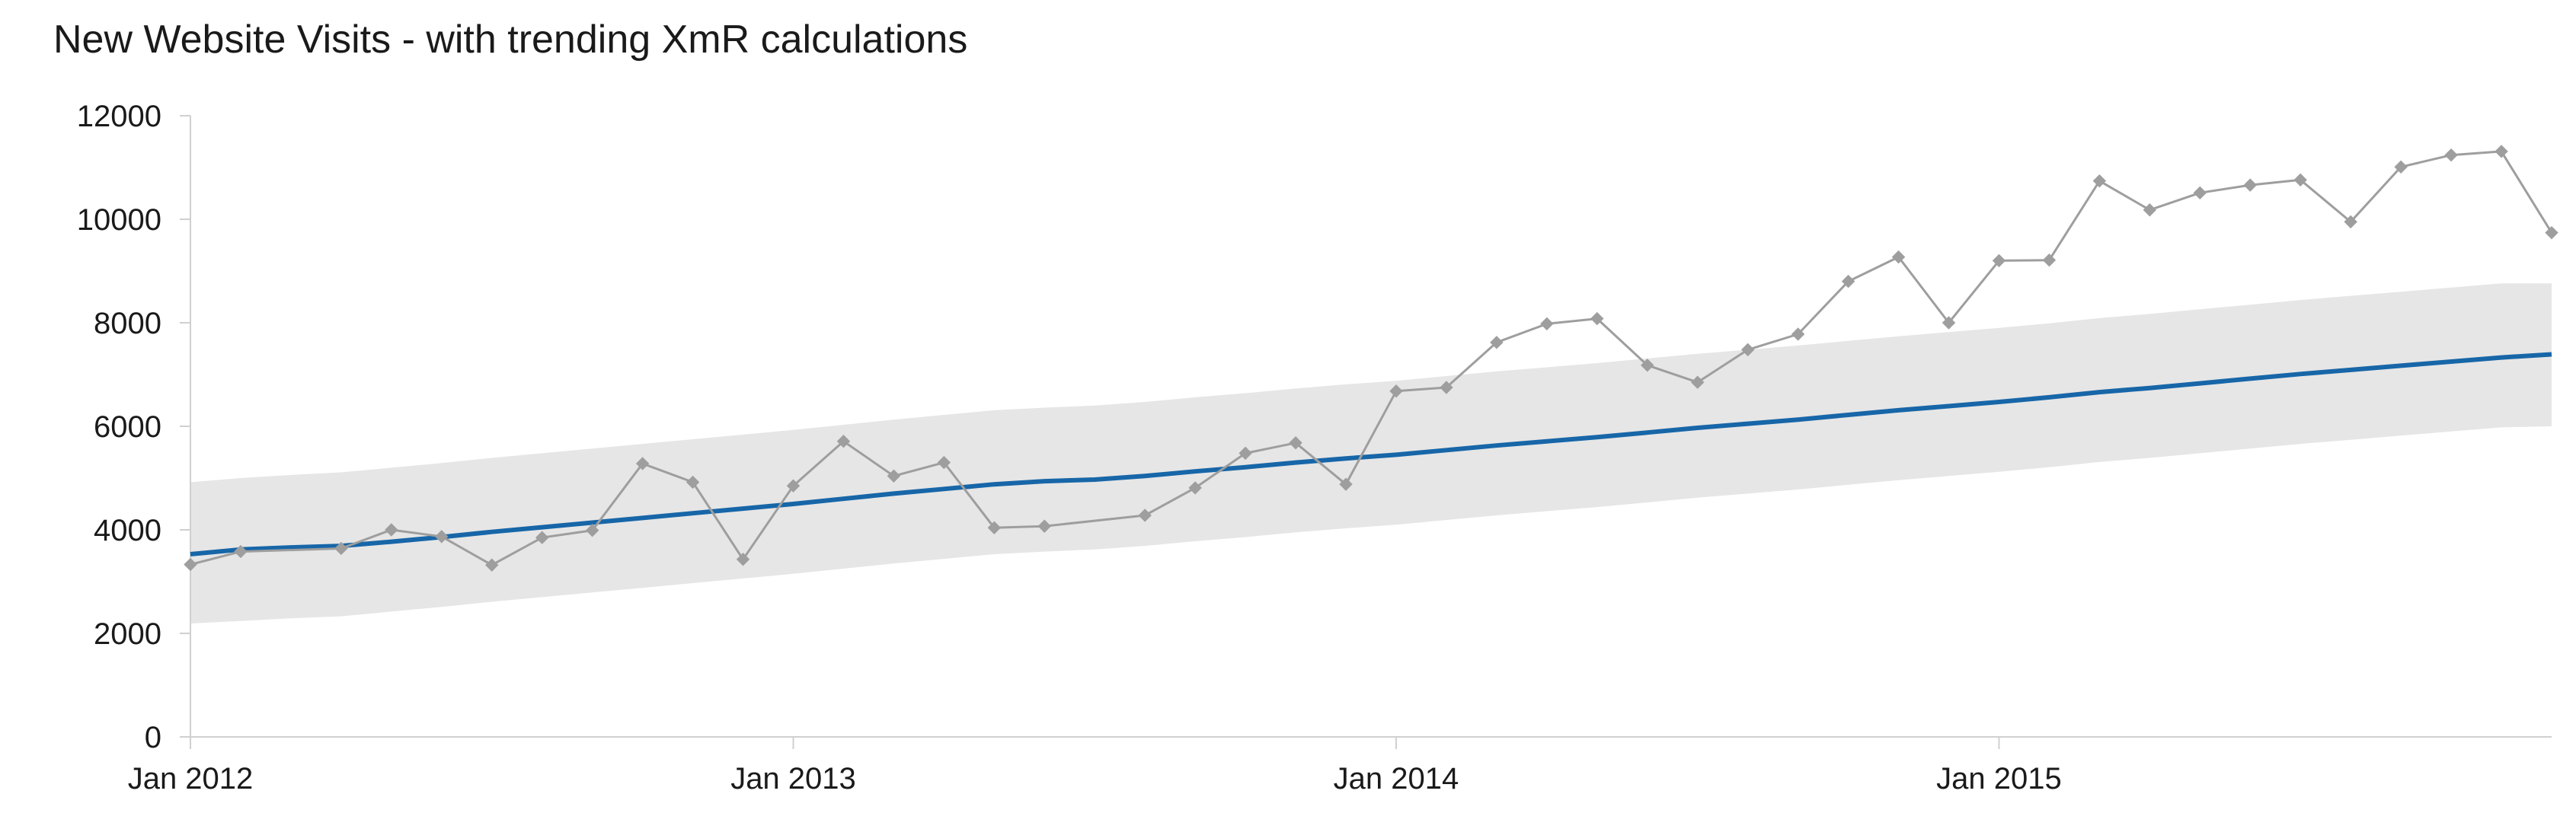 The image size is (2576, 829). I want to click on y-tick-label: 8000, so click(127, 323).